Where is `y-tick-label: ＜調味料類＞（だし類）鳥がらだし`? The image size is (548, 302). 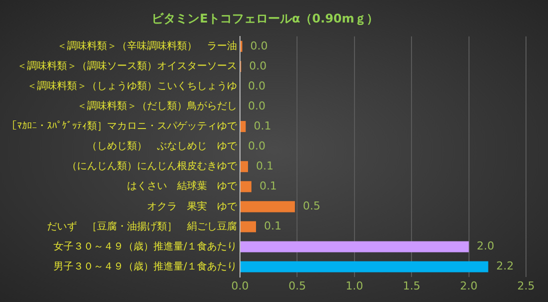
y-tick-label: ＜調味料類＞（だし類）鳥がらだし is located at coordinates (157, 106).